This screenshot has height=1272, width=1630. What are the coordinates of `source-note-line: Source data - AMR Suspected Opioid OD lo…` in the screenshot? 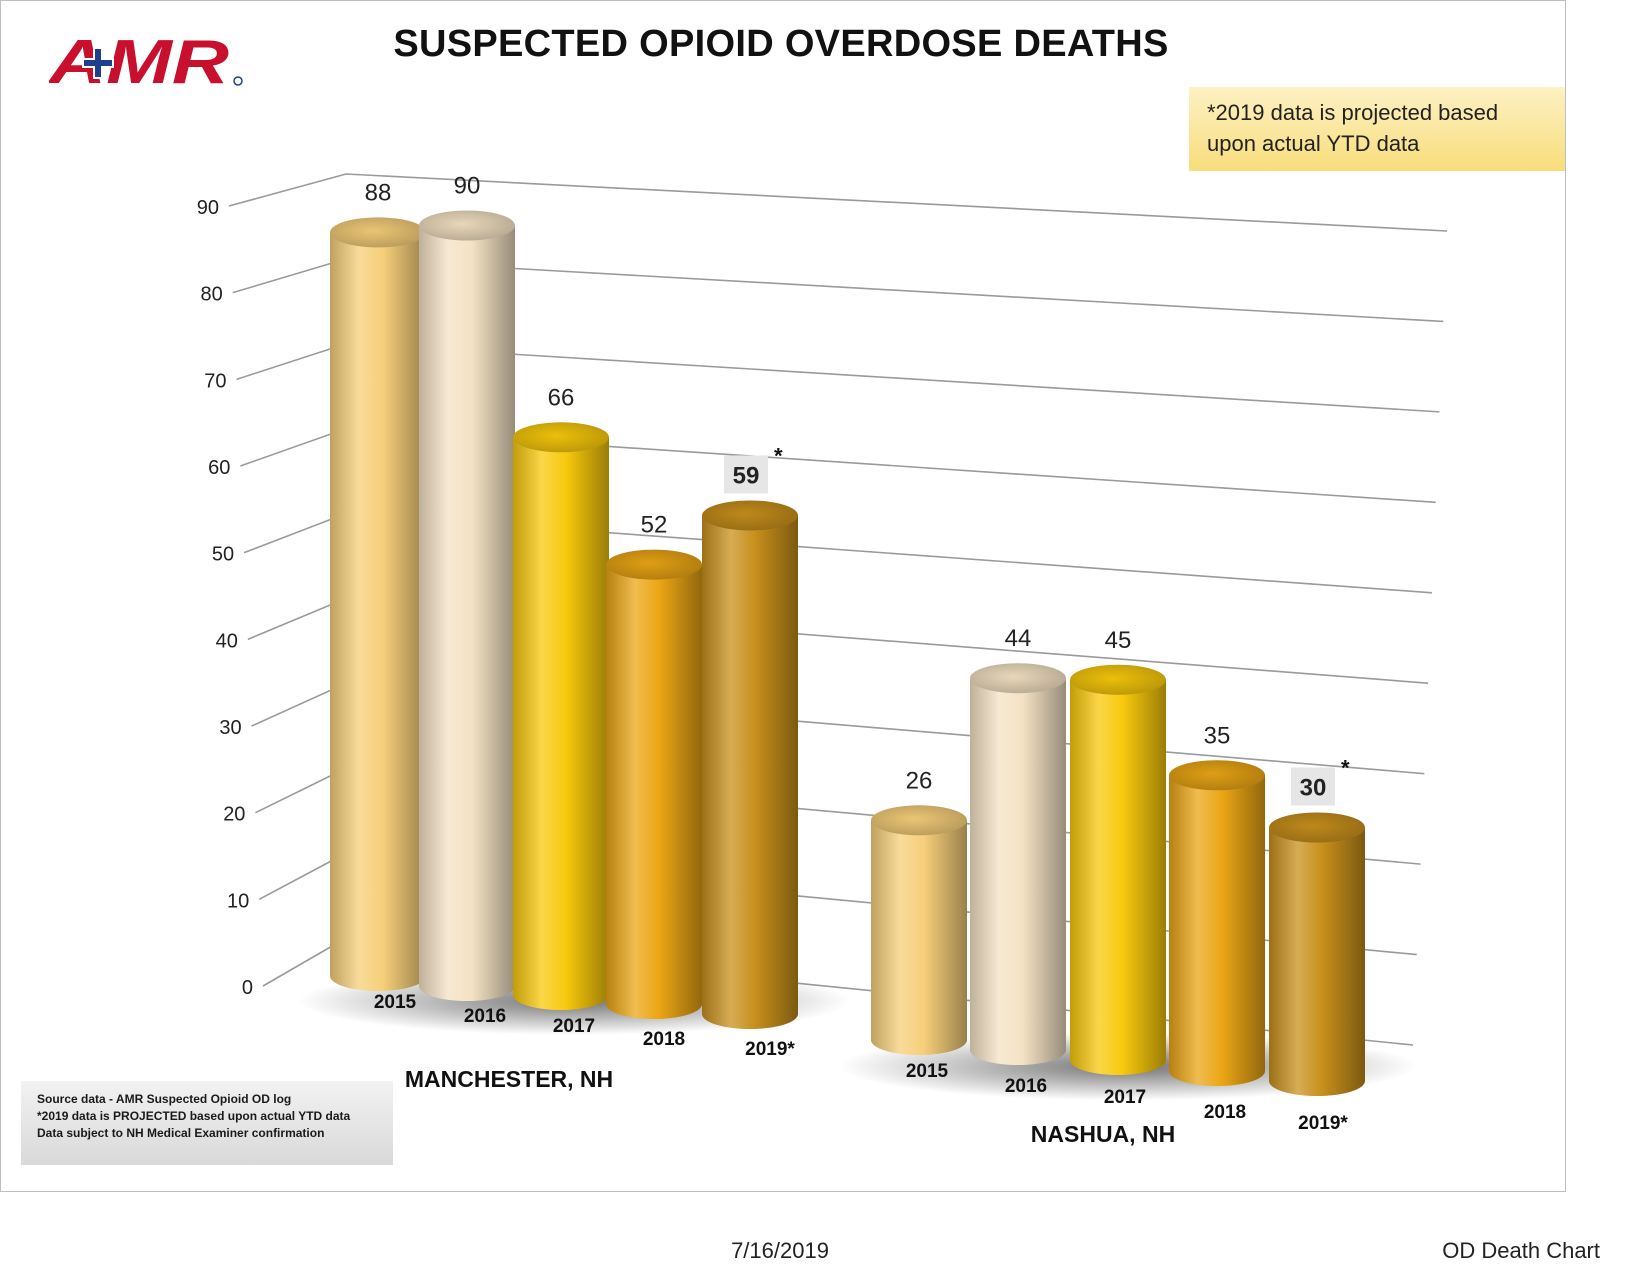 It's located at (164, 1099).